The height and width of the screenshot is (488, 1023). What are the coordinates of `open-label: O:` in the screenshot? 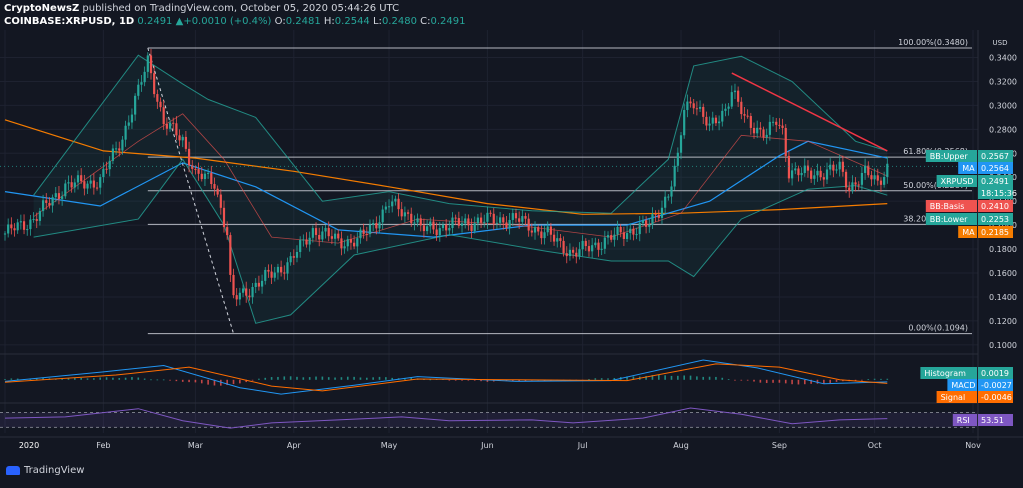 It's located at (280, 21).